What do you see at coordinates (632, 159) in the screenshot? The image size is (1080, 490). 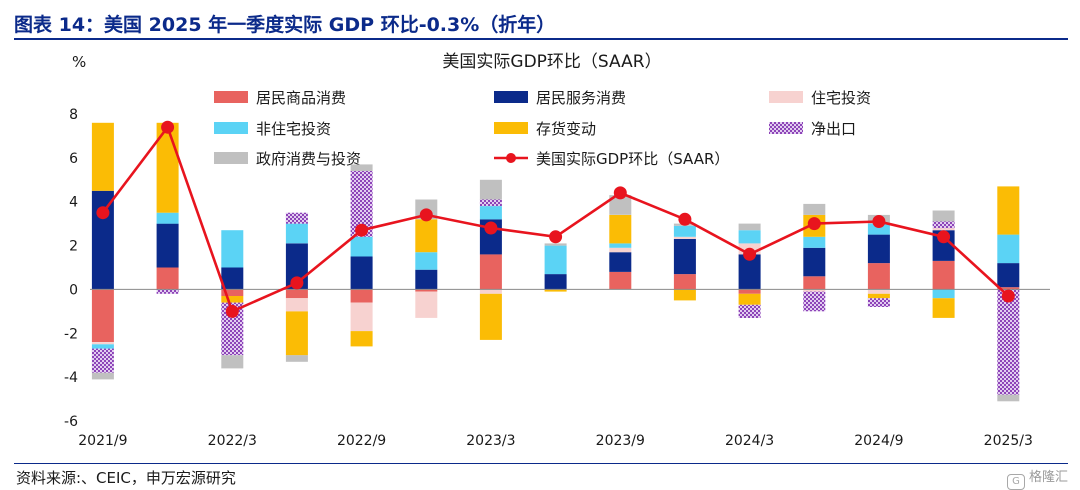 I see `legend-label: 美国实际GDP环比（SAAR）` at bounding box center [632, 159].